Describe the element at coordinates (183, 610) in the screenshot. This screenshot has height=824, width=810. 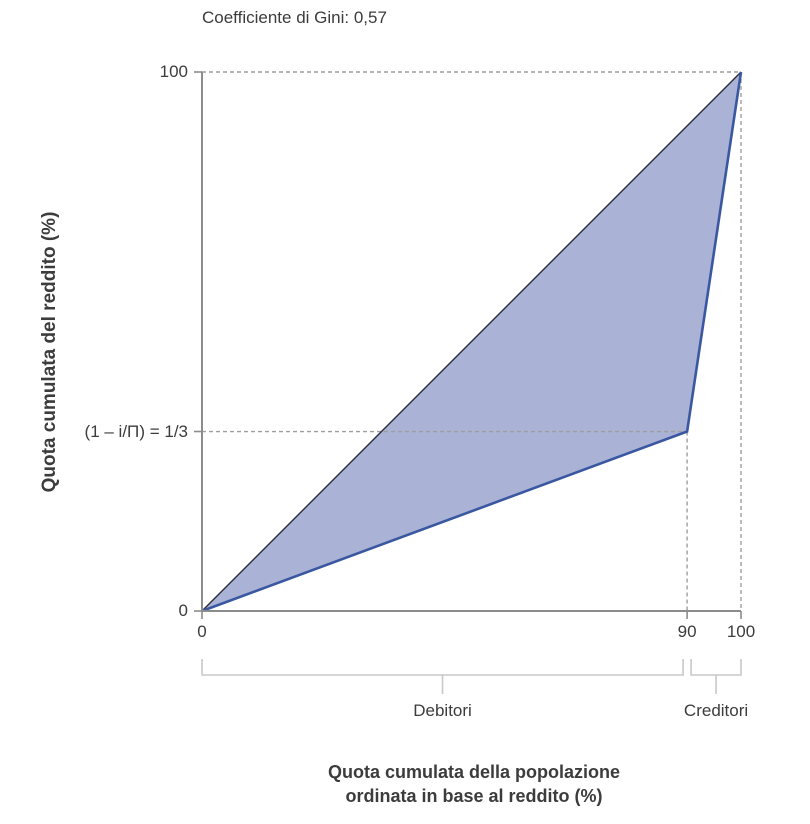
I see `y-tick-label-0: 0` at that location.